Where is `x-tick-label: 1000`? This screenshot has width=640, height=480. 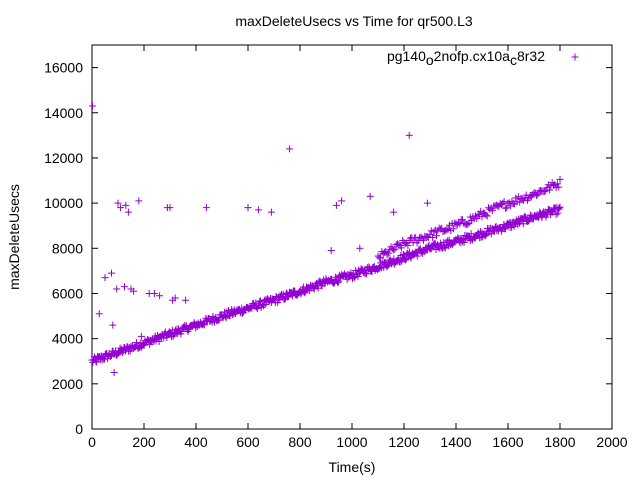 x-tick-label: 1000 is located at coordinates (351, 442).